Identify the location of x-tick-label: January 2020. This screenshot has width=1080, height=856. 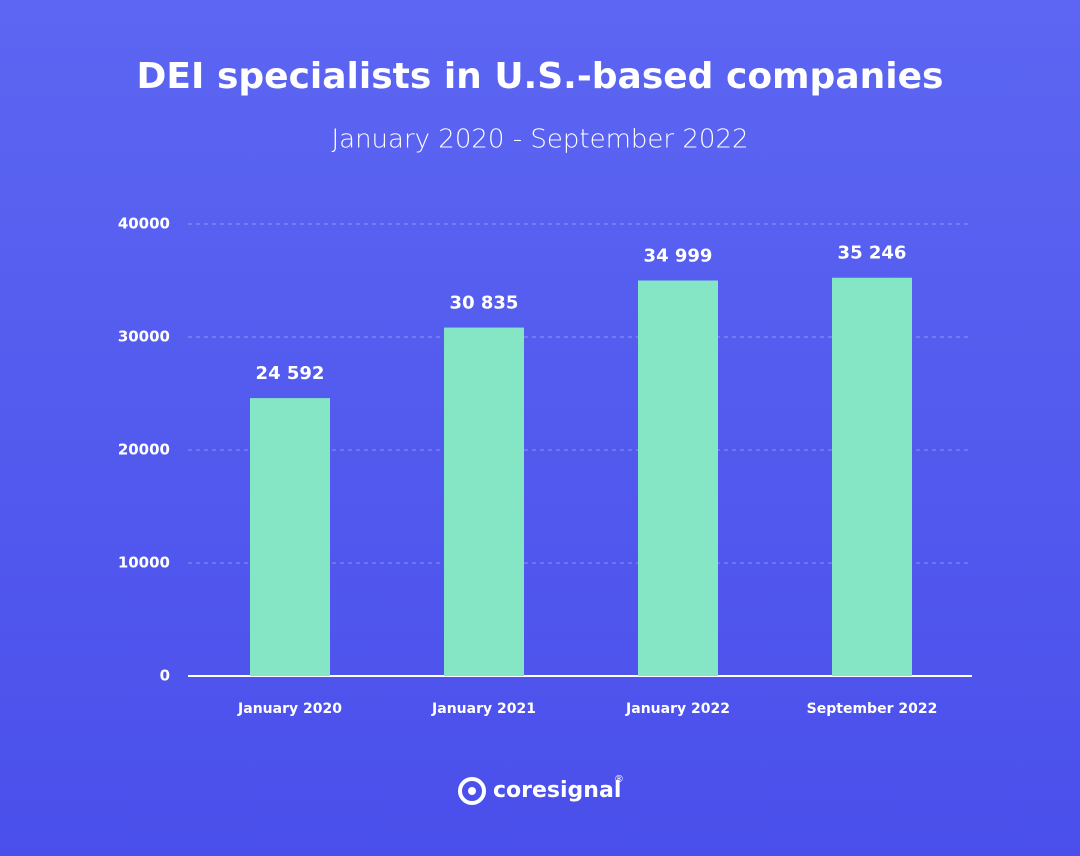
(289, 709).